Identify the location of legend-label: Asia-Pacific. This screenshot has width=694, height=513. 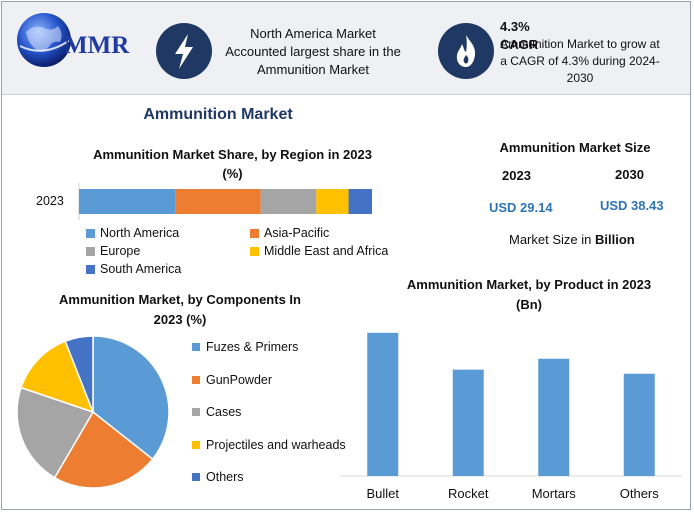
(297, 233).